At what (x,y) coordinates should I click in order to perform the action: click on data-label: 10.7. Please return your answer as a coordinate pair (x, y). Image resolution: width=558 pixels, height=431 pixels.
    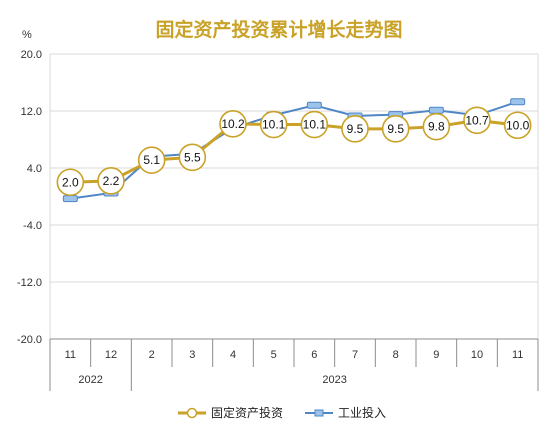
    Looking at the image, I should click on (477, 120).